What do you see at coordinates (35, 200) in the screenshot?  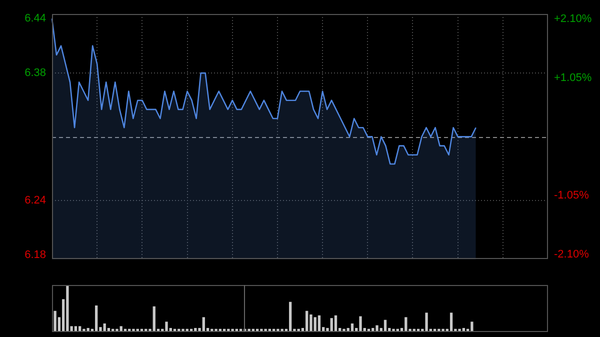 I see `y-tick-label: 6.24` at bounding box center [35, 200].